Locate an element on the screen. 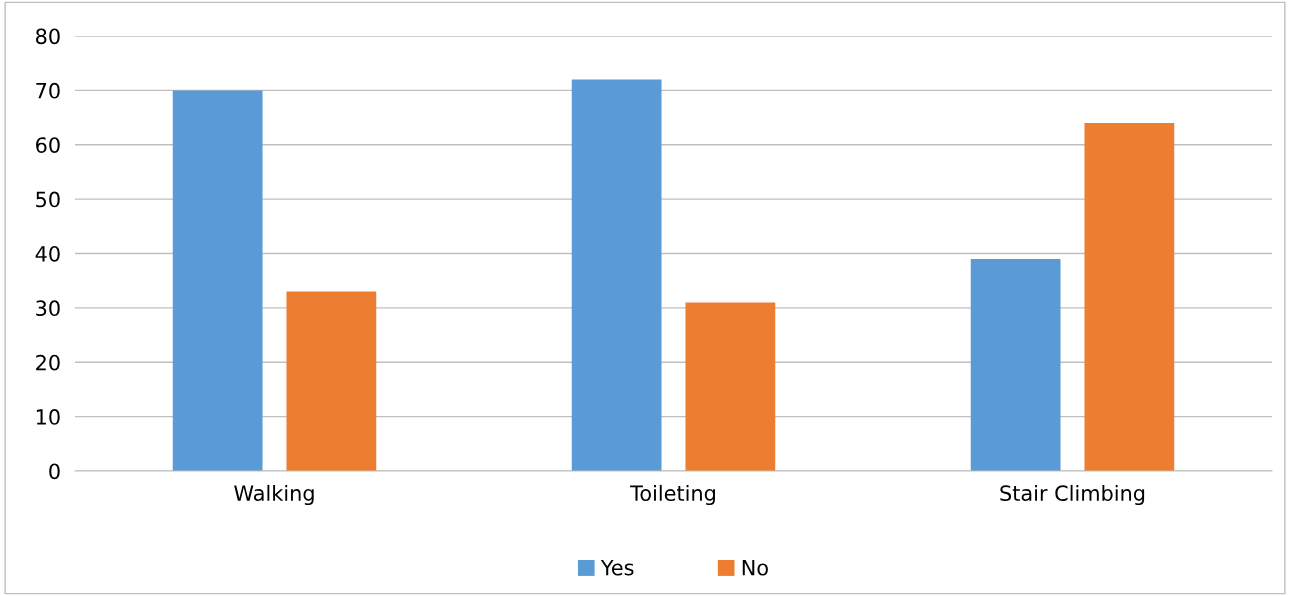 The width and height of the screenshot is (1290, 596). y-tick-label: 60 is located at coordinates (48, 145).